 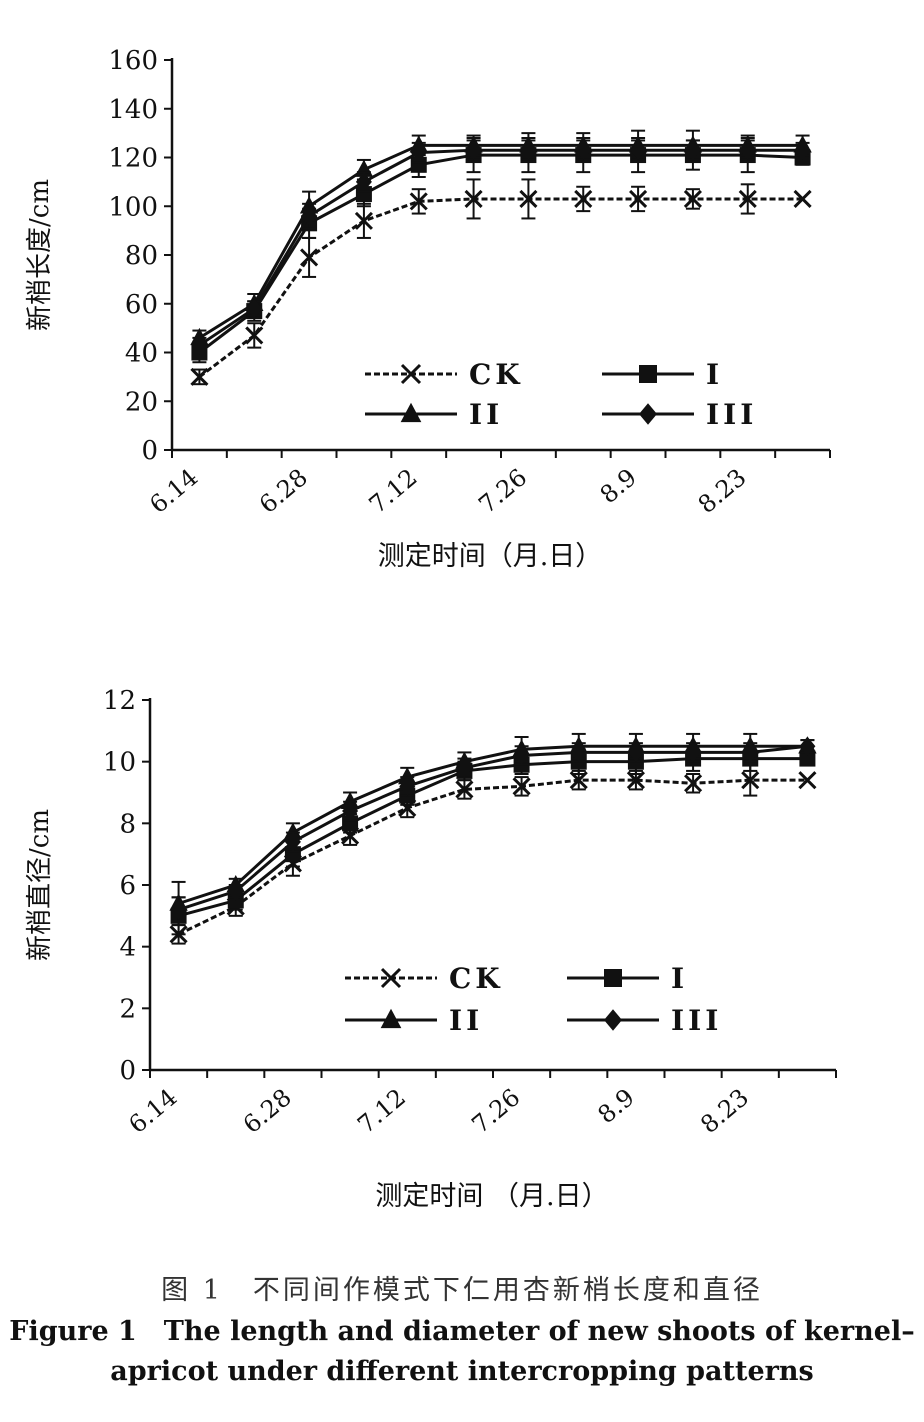 I want to click on x-axis-title: 测定时间 （月.日）, so click(x=491, y=1196).